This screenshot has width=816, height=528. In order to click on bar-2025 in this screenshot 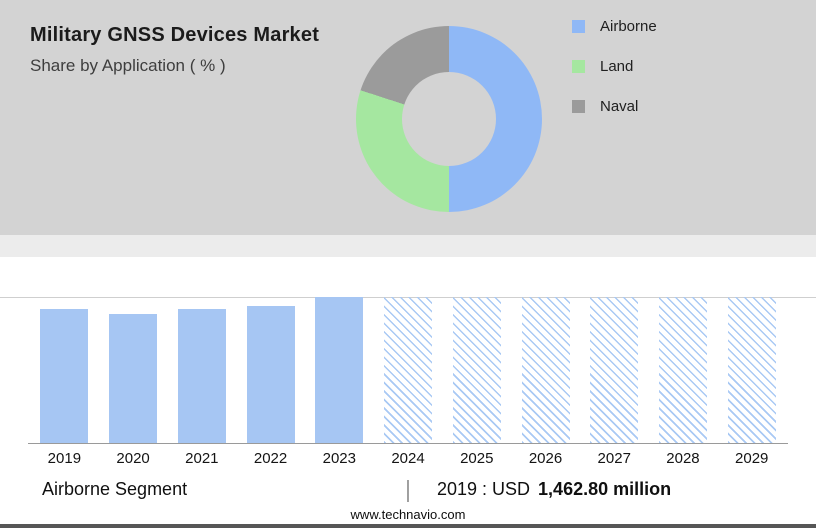, I will do `click(476, 370)`.